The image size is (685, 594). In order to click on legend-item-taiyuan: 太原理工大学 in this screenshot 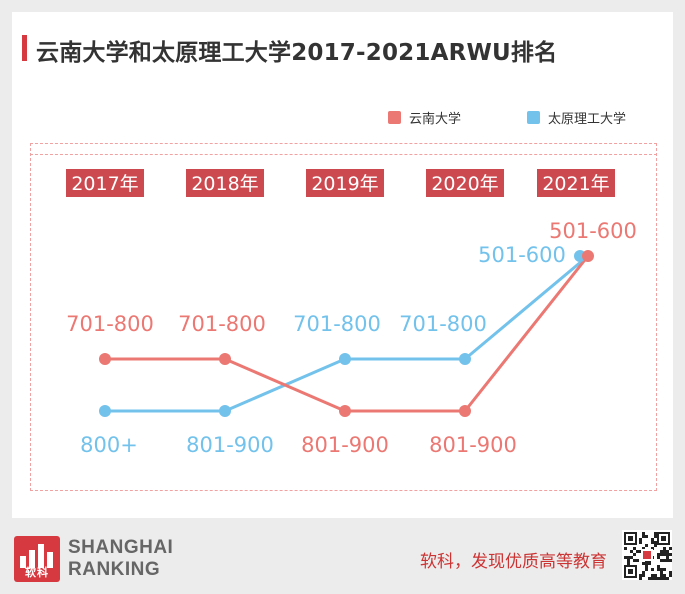, I will do `click(576, 117)`.